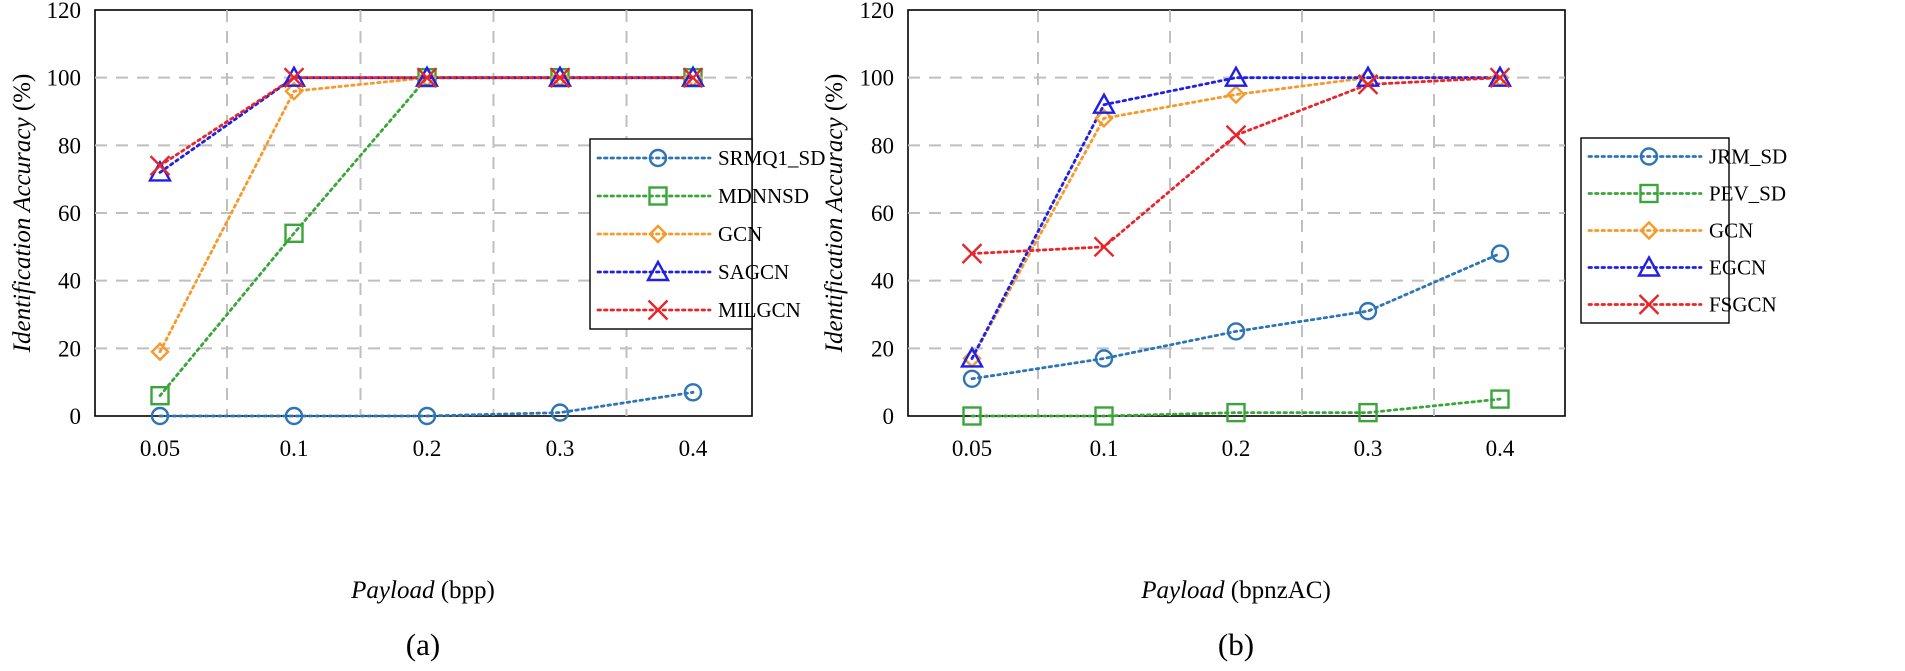 The width and height of the screenshot is (1905, 671). What do you see at coordinates (763, 196) in the screenshot?
I see `legend-label: MDNNSD` at bounding box center [763, 196].